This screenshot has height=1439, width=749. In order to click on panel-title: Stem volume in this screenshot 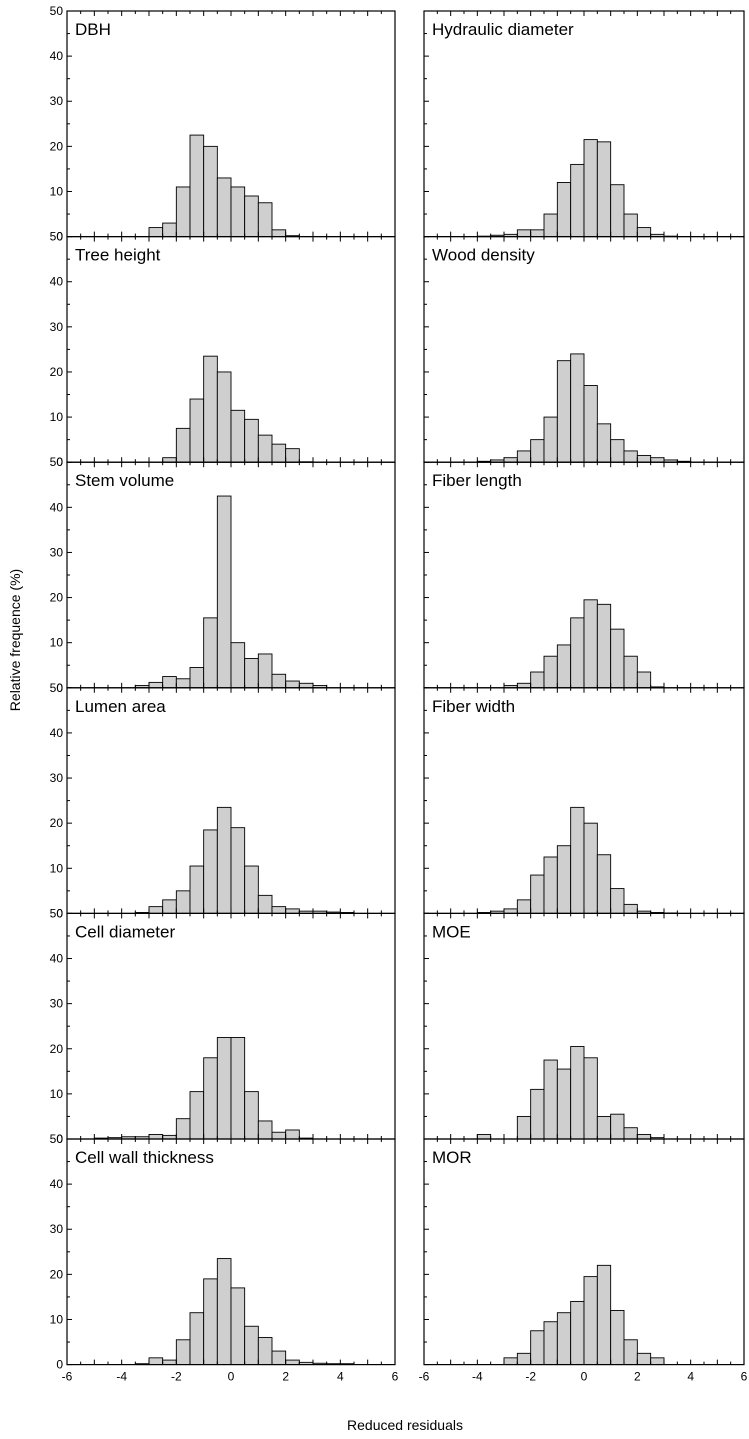, I will do `click(124, 480)`.